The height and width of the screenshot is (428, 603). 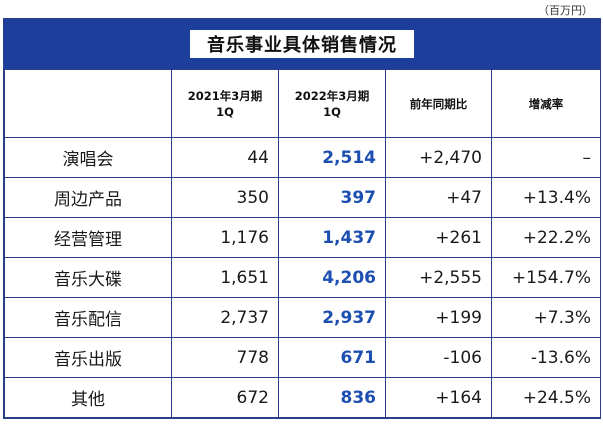 I want to click on row-yoy: -106, so click(x=438, y=357).